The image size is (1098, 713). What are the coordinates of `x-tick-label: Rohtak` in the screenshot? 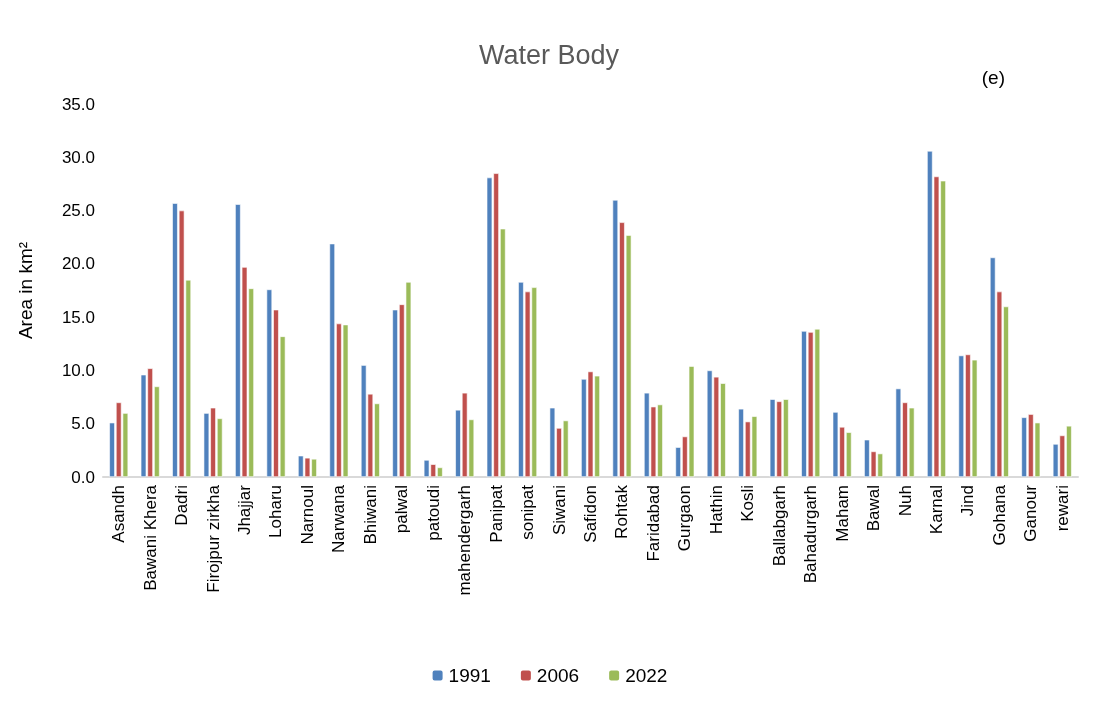 It's located at (622, 511).